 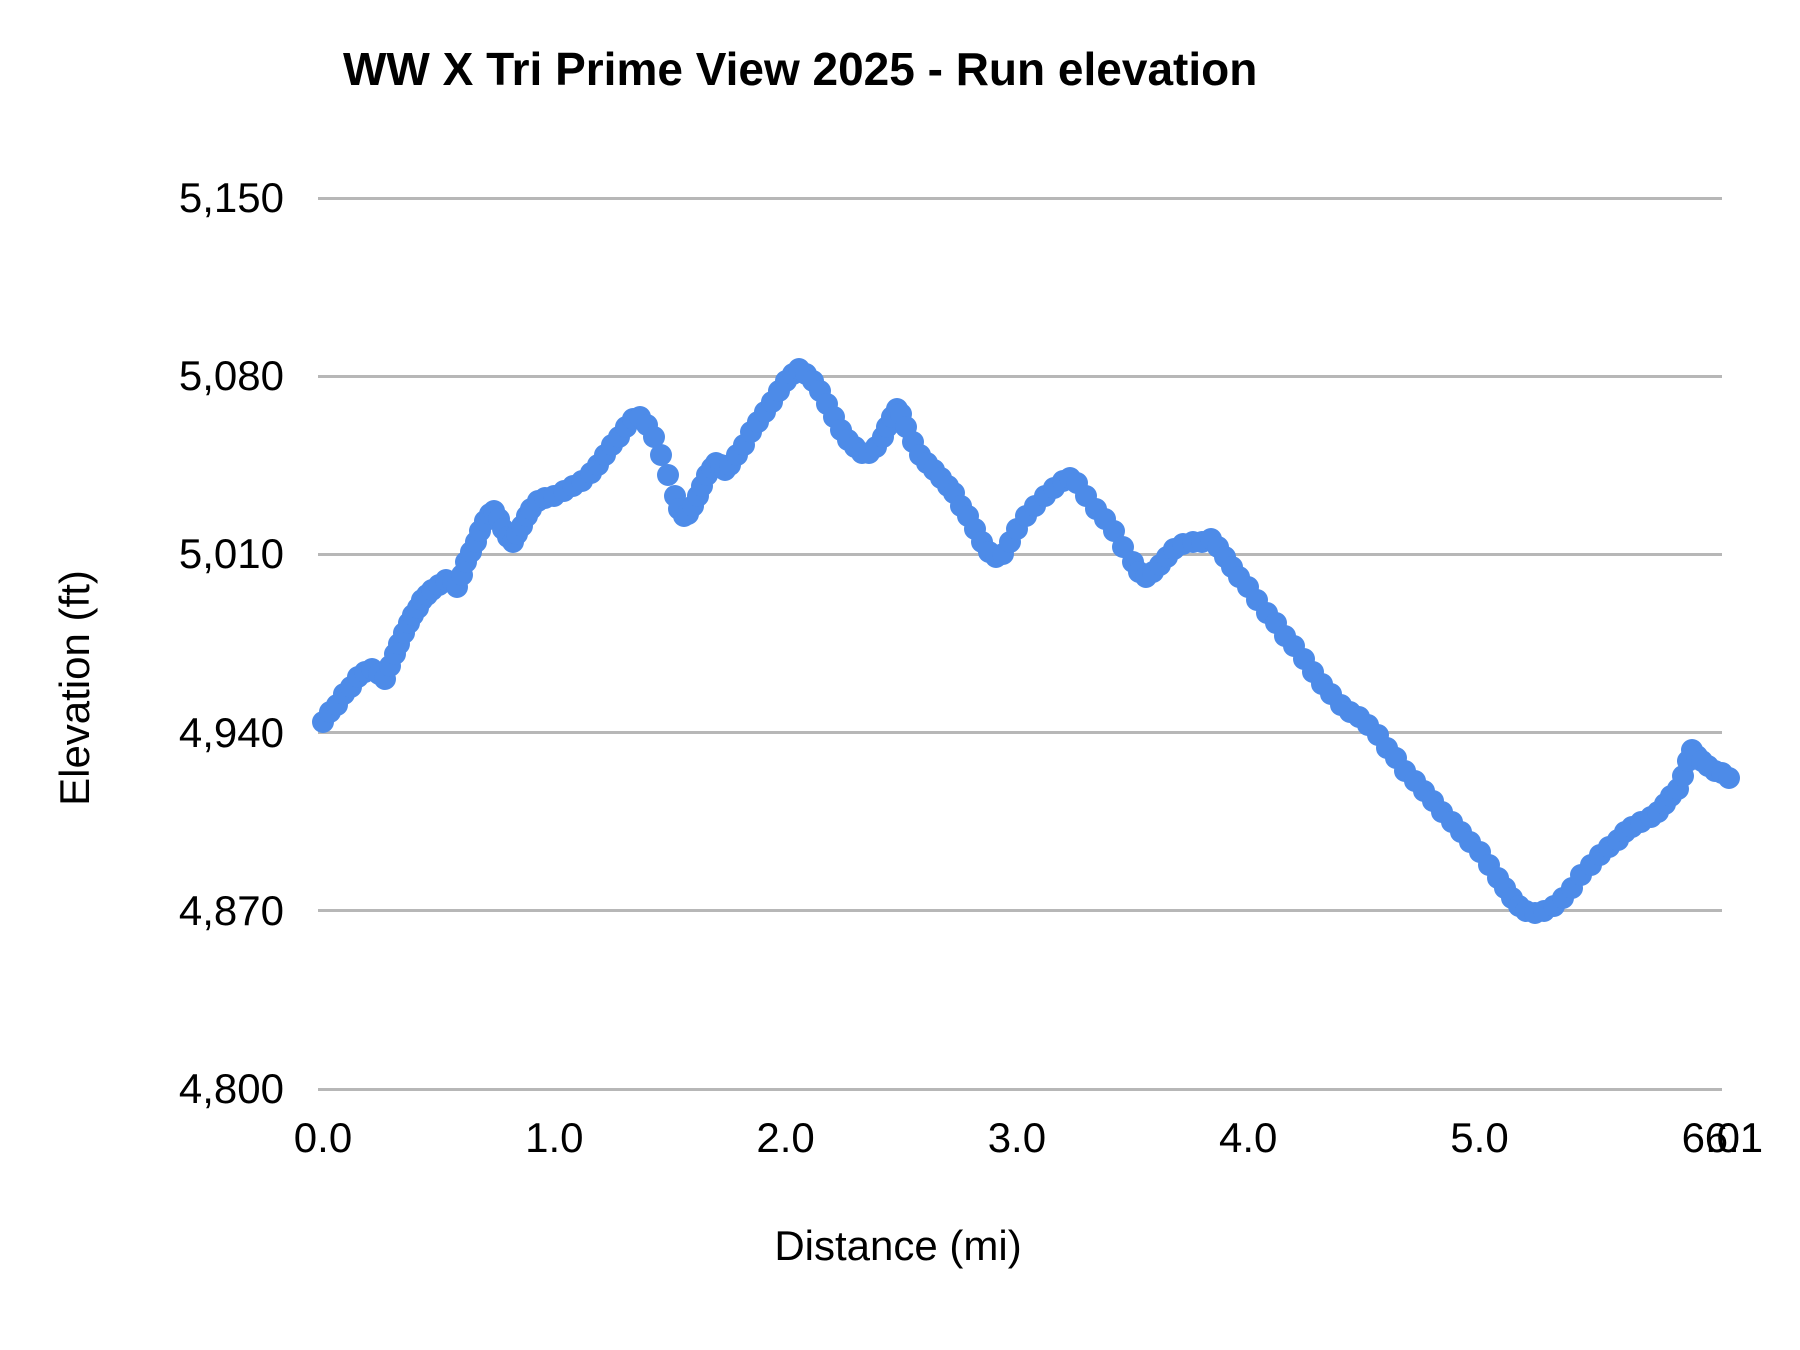 I want to click on x-tick-label: 5.0, so click(x=1479, y=1137).